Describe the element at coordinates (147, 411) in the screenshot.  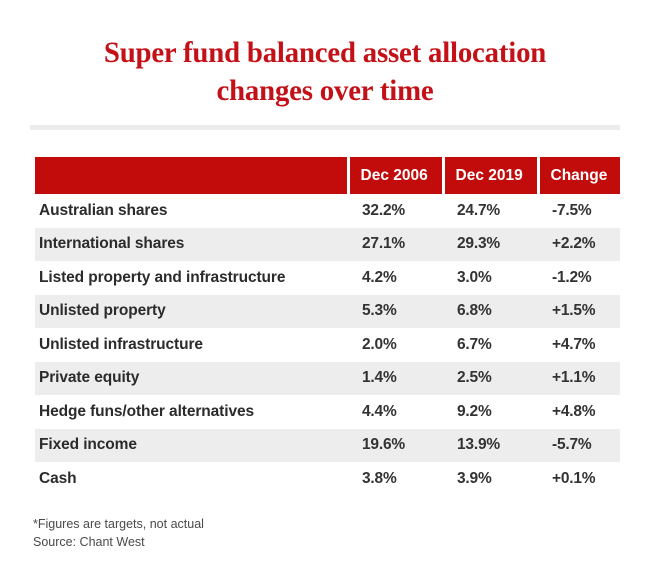
I see `cell-asset-class: Hedge funs/other alternatives` at that location.